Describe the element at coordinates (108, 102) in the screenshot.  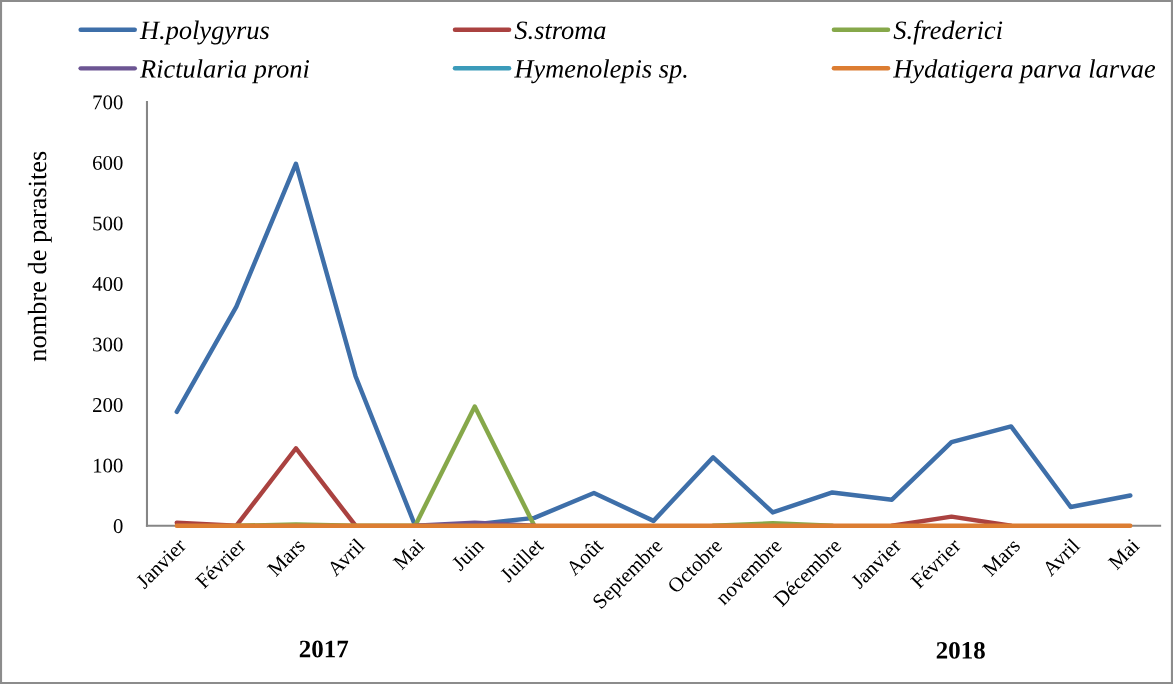
I see `y-tick-label: 700` at that location.